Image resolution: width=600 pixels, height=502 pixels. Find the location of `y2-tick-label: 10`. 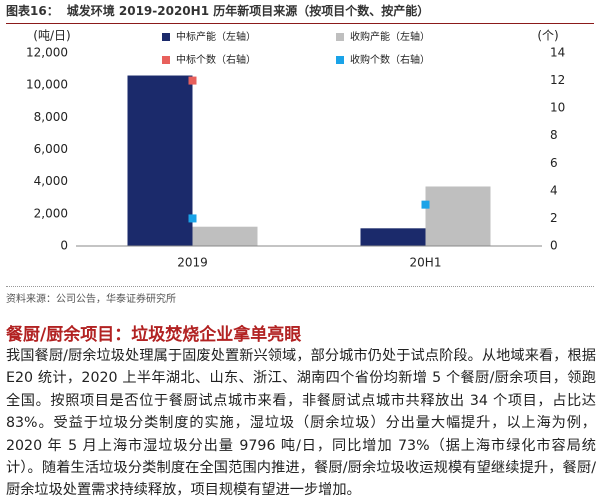

y2-tick-label: 10 is located at coordinates (557, 108).